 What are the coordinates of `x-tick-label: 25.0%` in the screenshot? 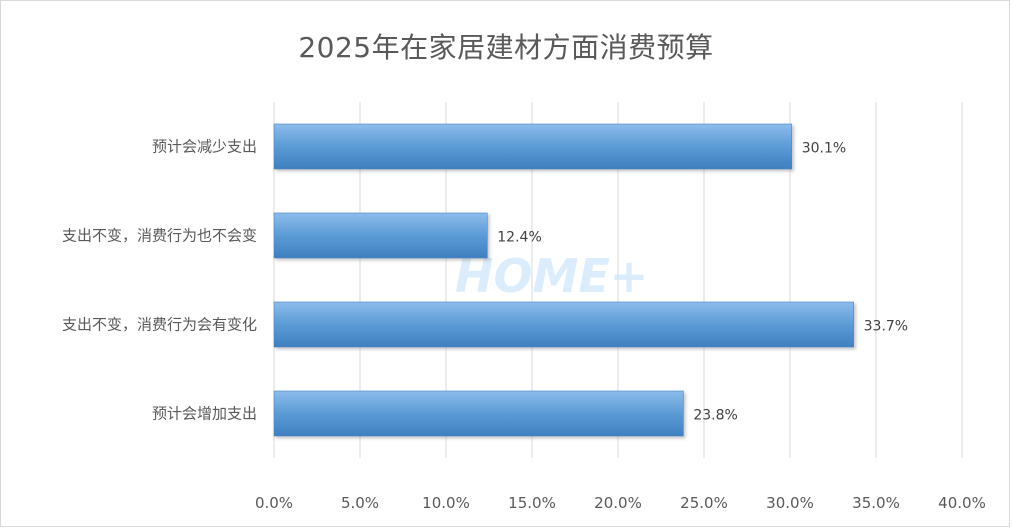 It's located at (704, 503).